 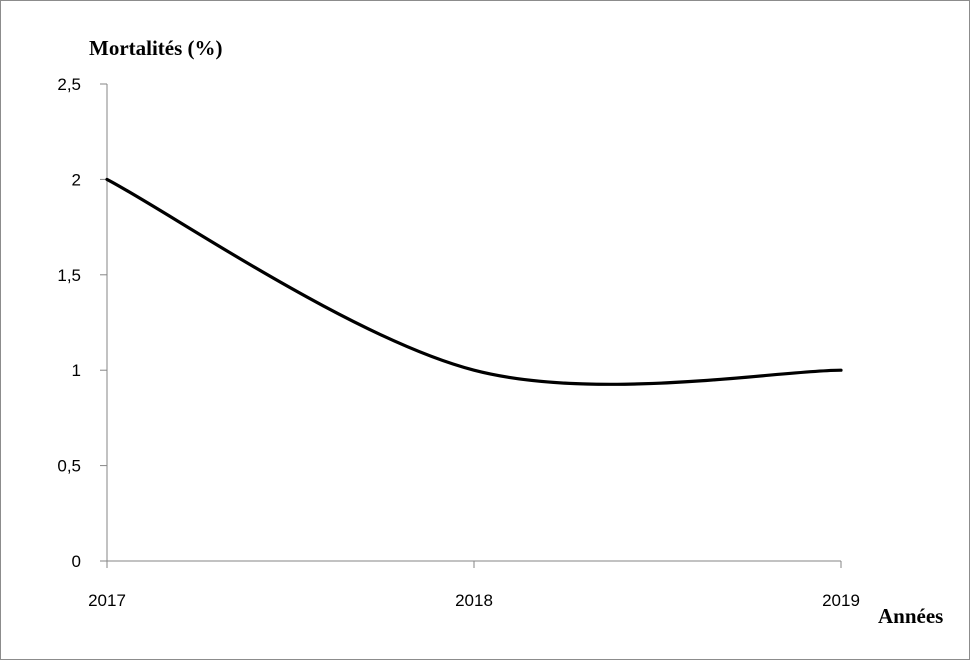 What do you see at coordinates (76, 561) in the screenshot?
I see `y-tick-label: 0` at bounding box center [76, 561].